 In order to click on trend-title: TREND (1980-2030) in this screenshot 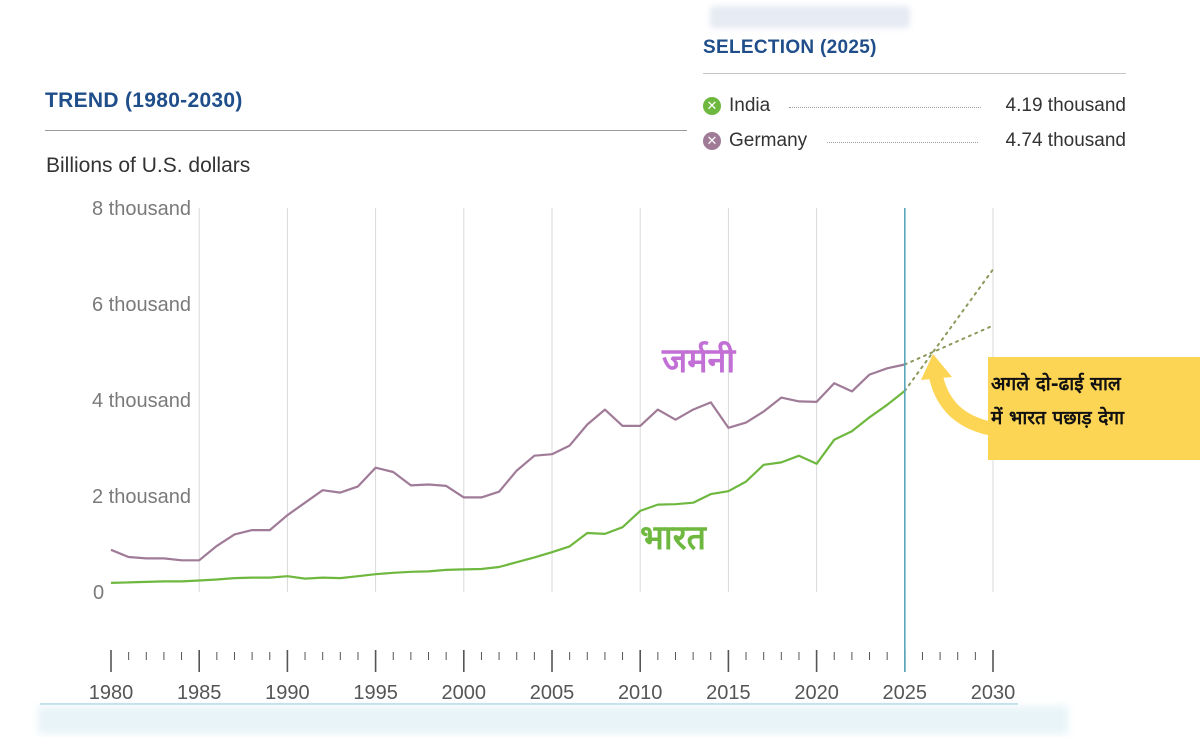, I will do `click(144, 100)`.